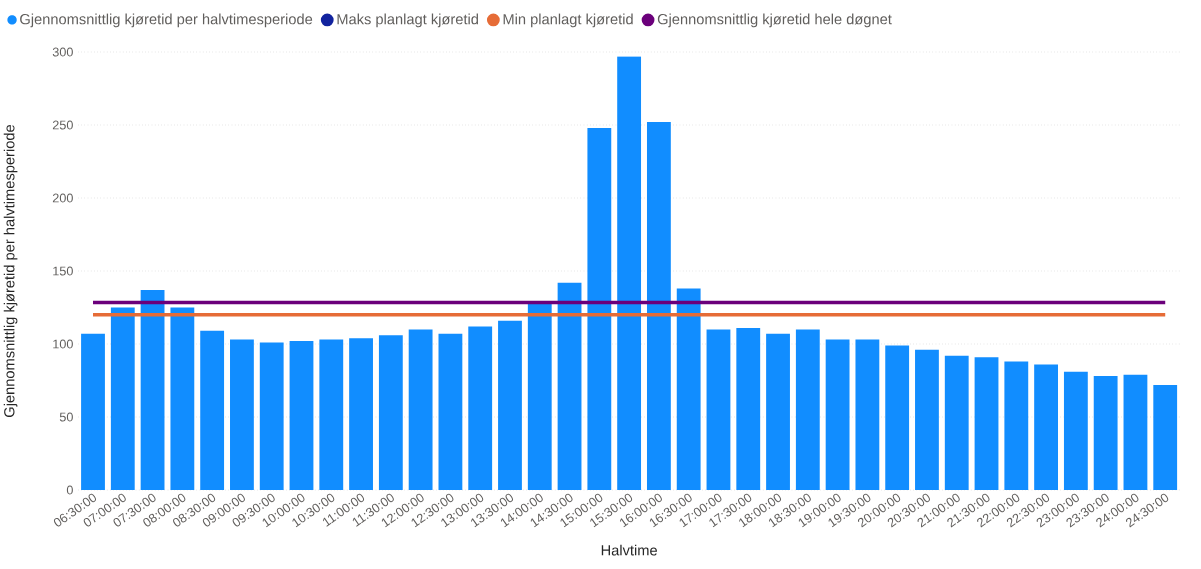 Image resolution: width=1201 pixels, height=569 pixels. I want to click on legend-label: Maks planlagt kjøretid, so click(407, 20).